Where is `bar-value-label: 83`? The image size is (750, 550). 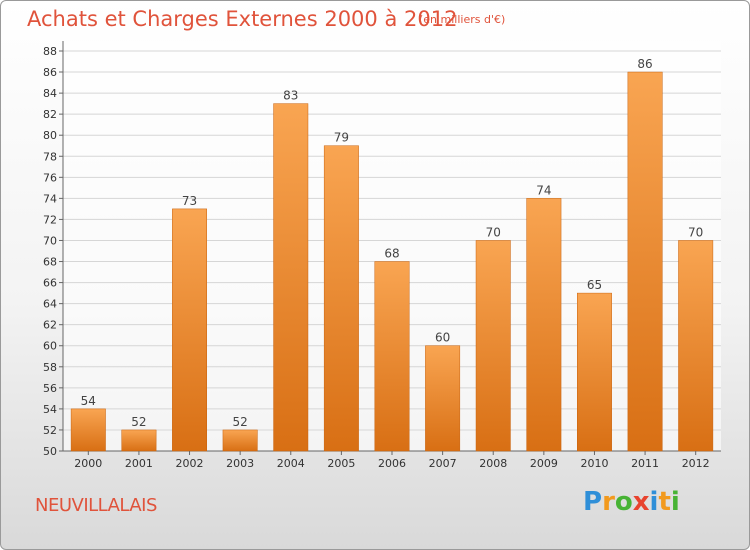
bar-value-label: 83 is located at coordinates (290, 96).